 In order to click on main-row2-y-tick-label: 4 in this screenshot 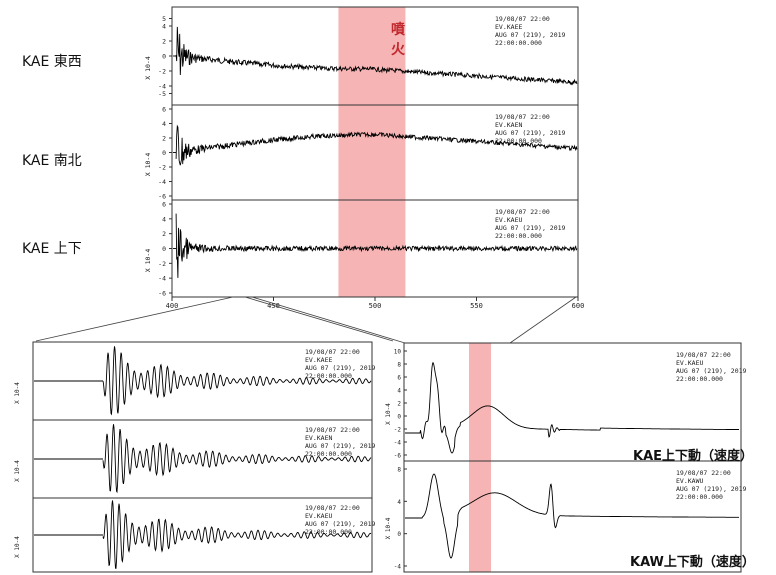, I will do `click(164, 124)`.